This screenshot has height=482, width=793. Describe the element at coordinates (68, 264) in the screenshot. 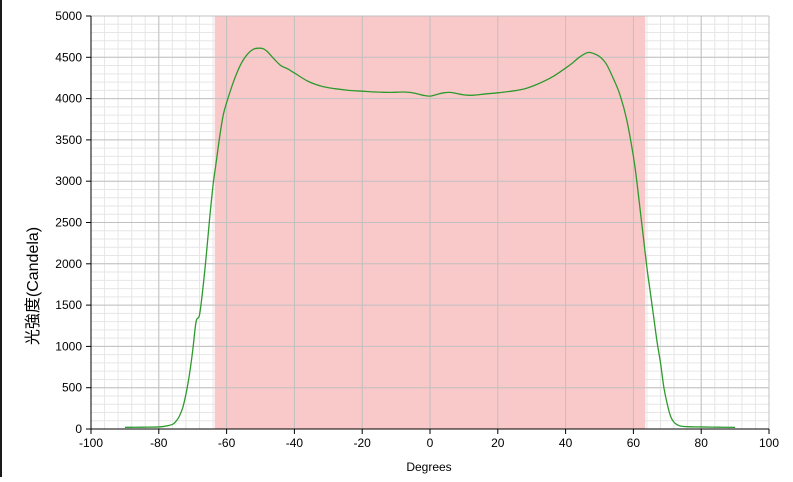

I see `y-tick-label: 2000` at that location.